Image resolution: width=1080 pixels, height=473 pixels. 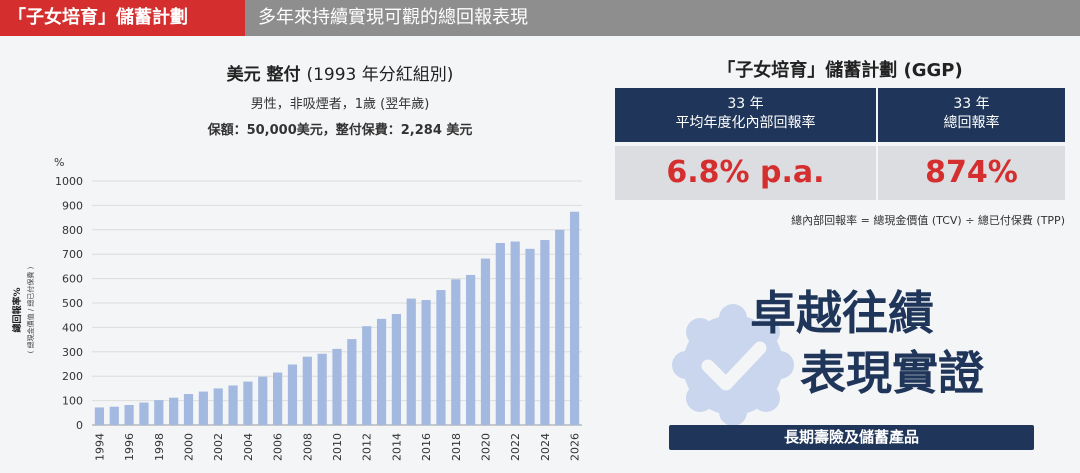 I want to click on return-summary-table: 33 年 平均年度化內部回報率 33 年 總回報率 6.8% p.a. 874%, so click(x=840, y=144).